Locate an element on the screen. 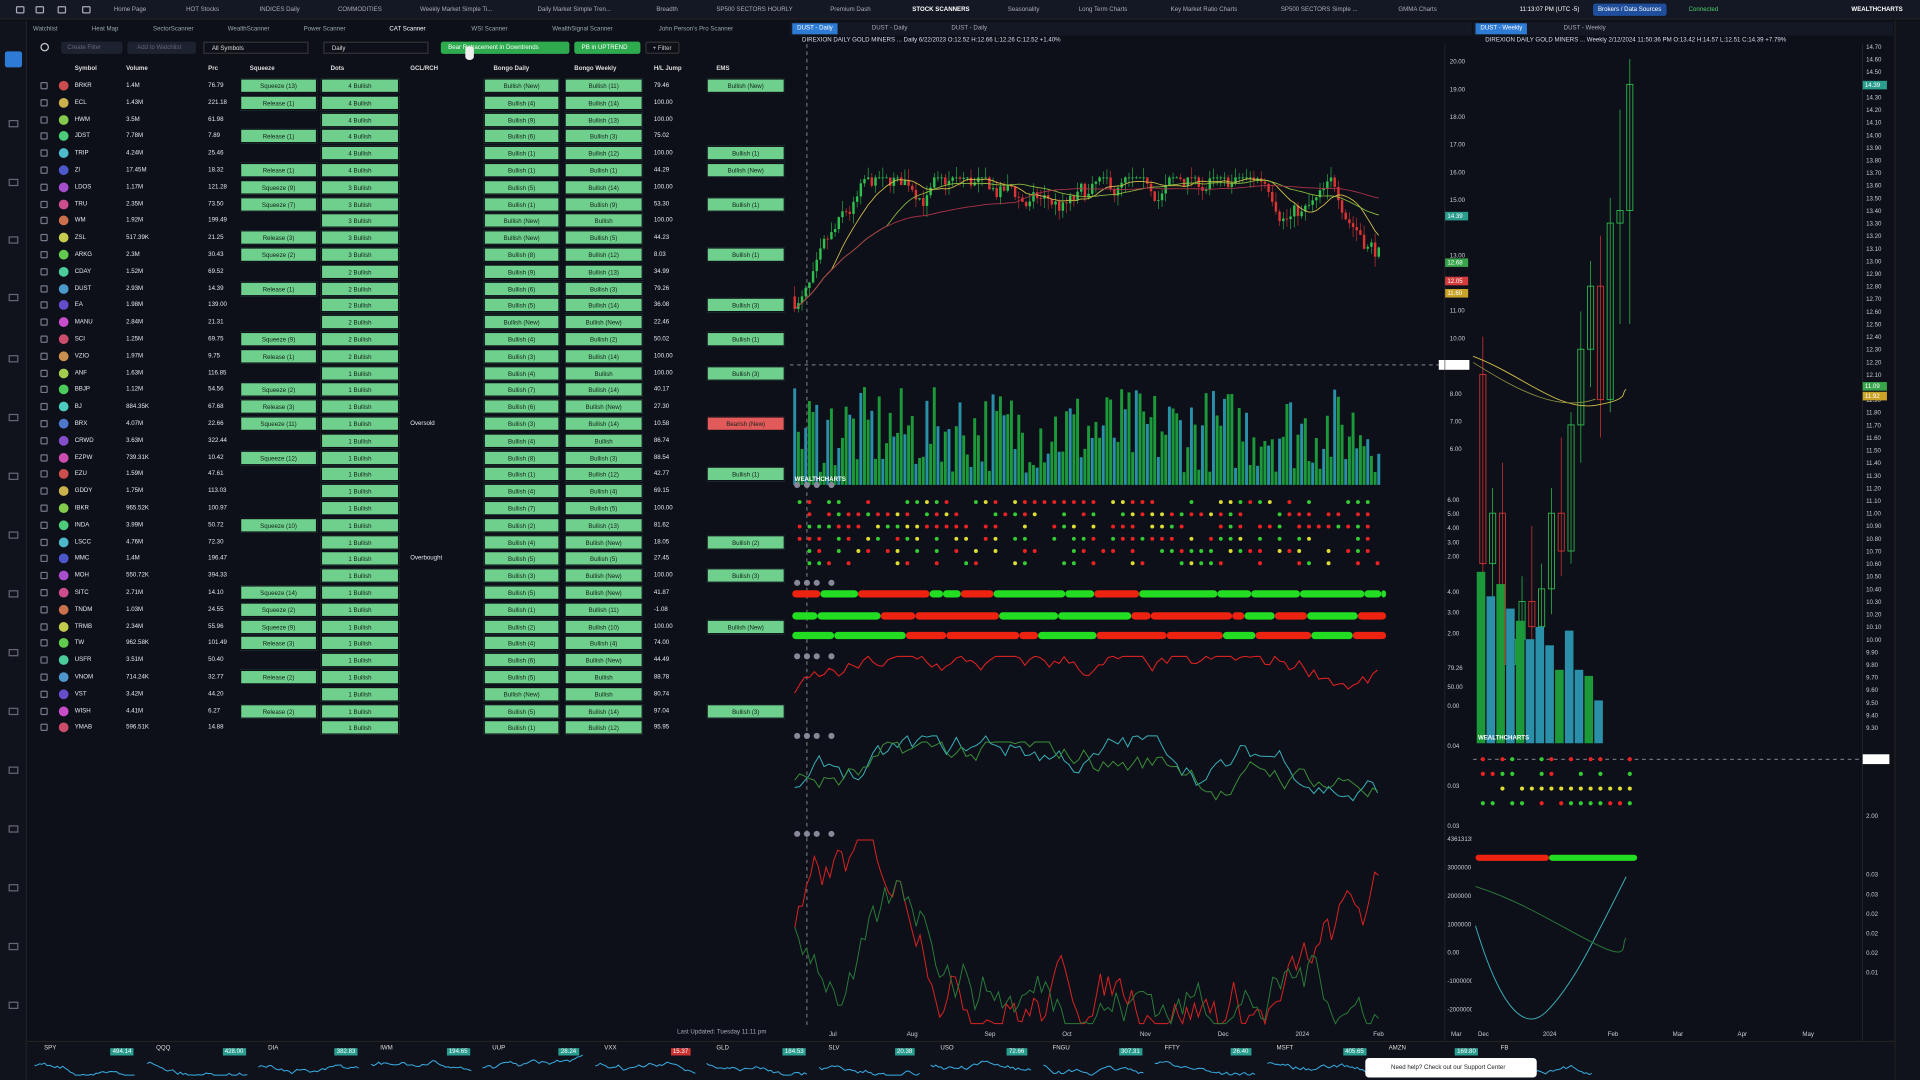 This screenshot has width=1920, height=1080. ticker-symbol: USO is located at coordinates (947, 1048).